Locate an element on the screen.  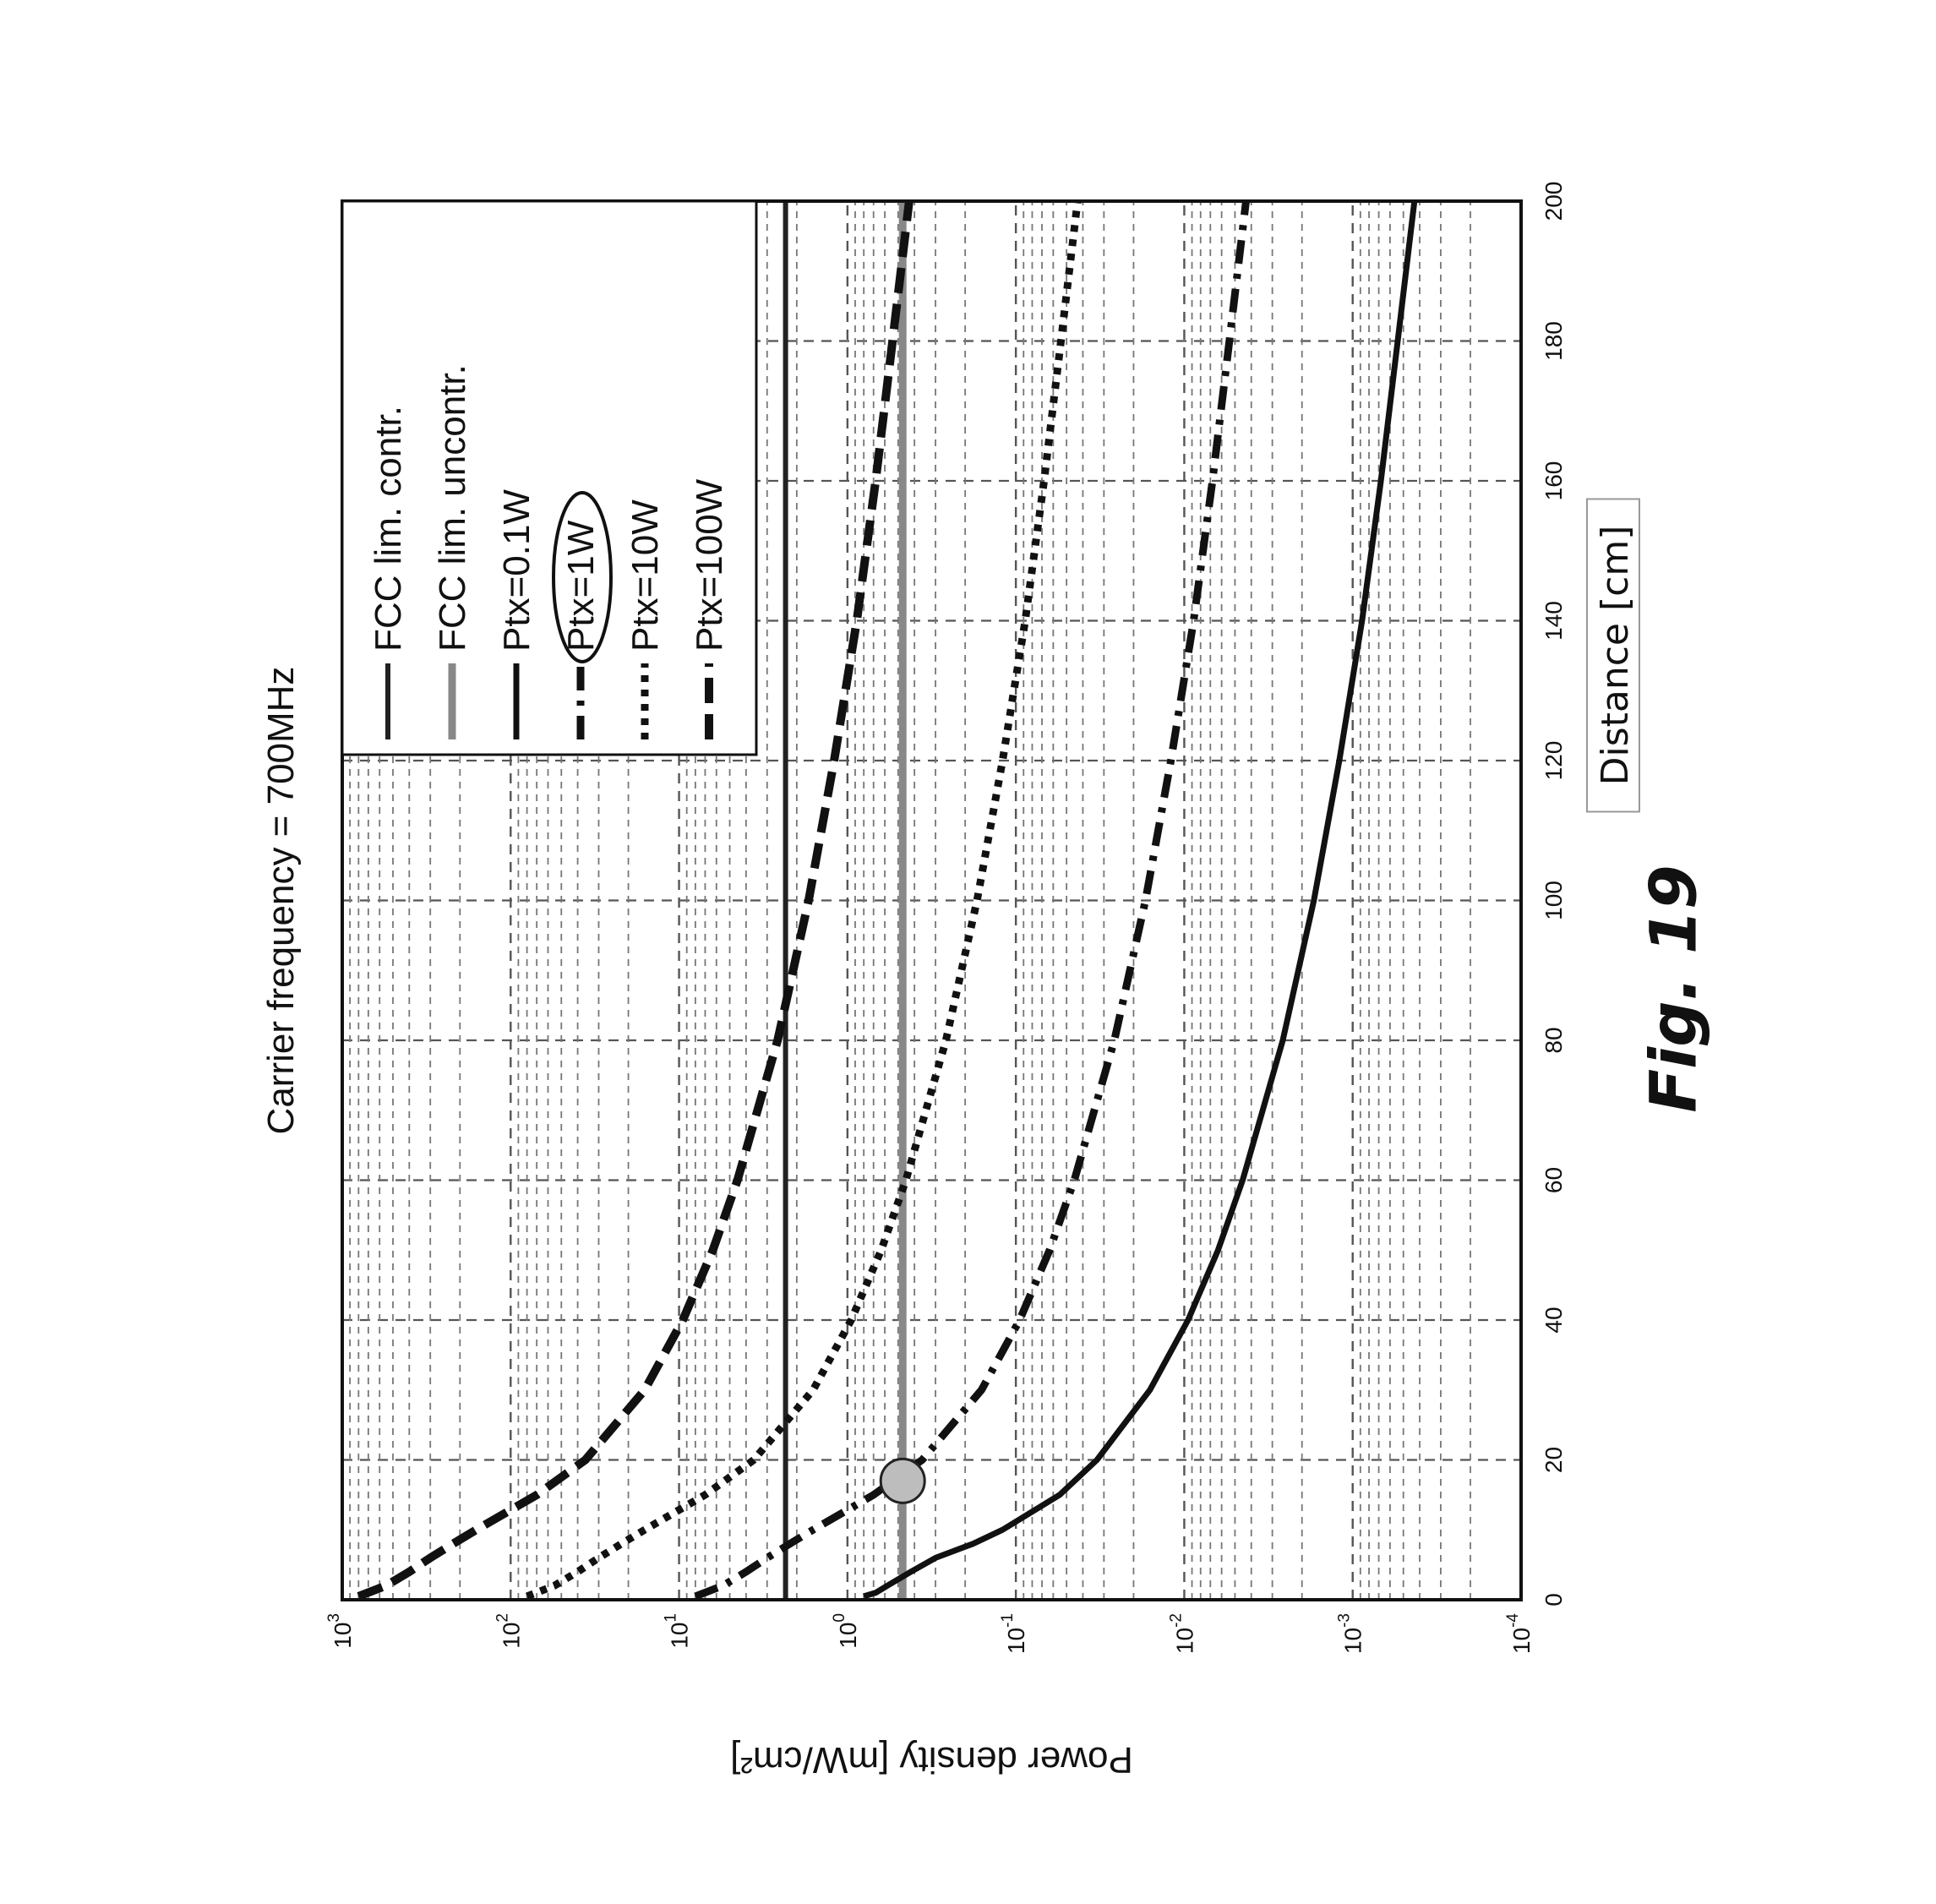
legend-label-2: FCC lim. uncontr. is located at coordinates (452, 508).